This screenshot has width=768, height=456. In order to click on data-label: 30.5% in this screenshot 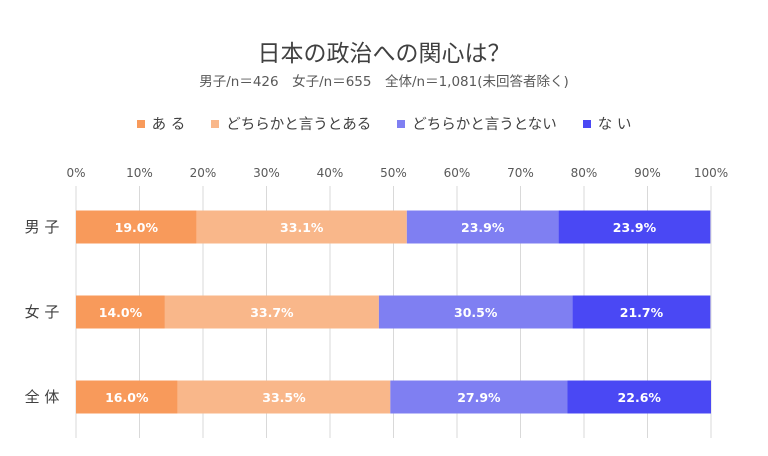, I will do `click(476, 312)`.